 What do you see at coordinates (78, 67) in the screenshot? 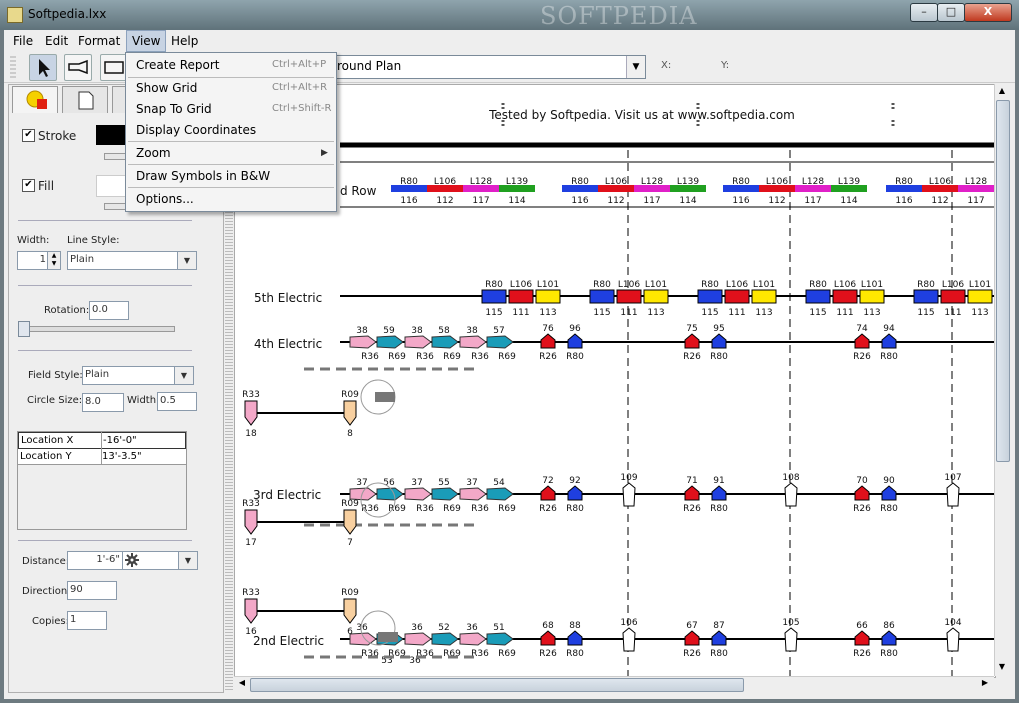
I see `fixture-tool-button` at bounding box center [78, 67].